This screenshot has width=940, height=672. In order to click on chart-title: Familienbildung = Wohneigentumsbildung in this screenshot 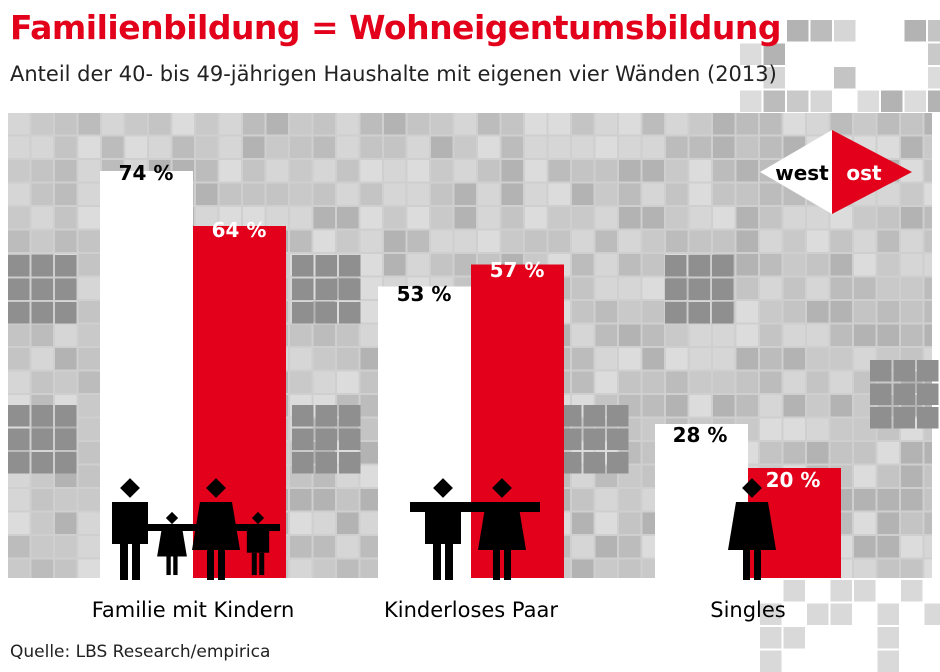, I will do `click(396, 27)`.